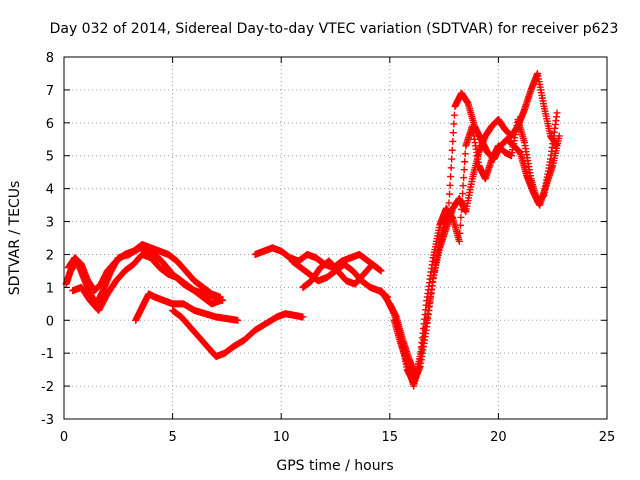  I want to click on x-tick-label: 5, so click(172, 437).